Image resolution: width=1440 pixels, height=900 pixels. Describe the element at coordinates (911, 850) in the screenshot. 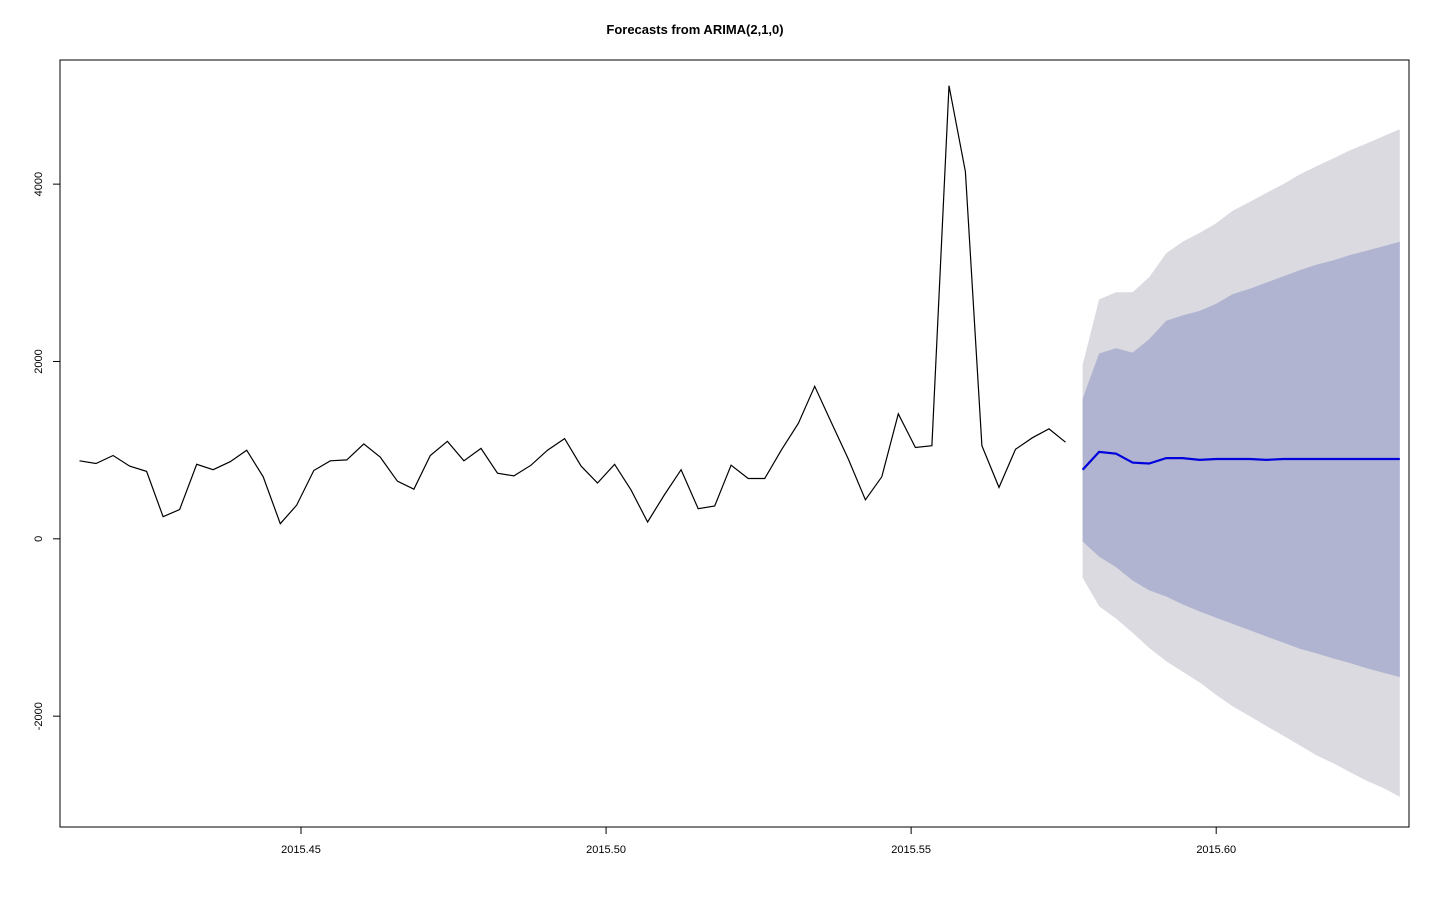

I see `x-tick-label: 2015.55` at that location.